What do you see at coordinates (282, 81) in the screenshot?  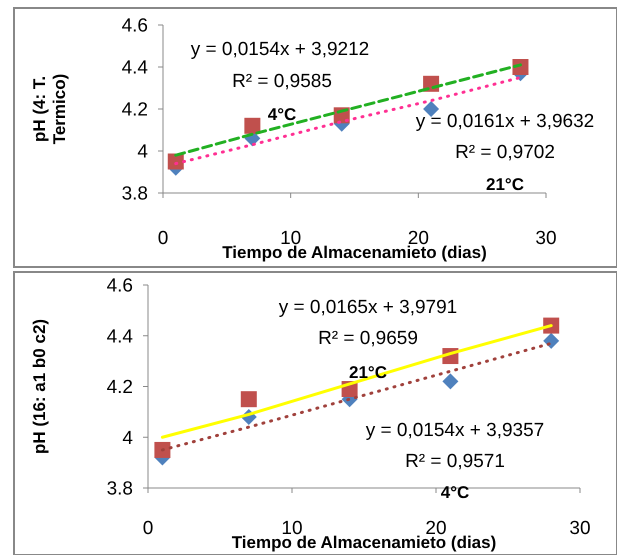 I see `annotation: R² = 0,9585` at bounding box center [282, 81].